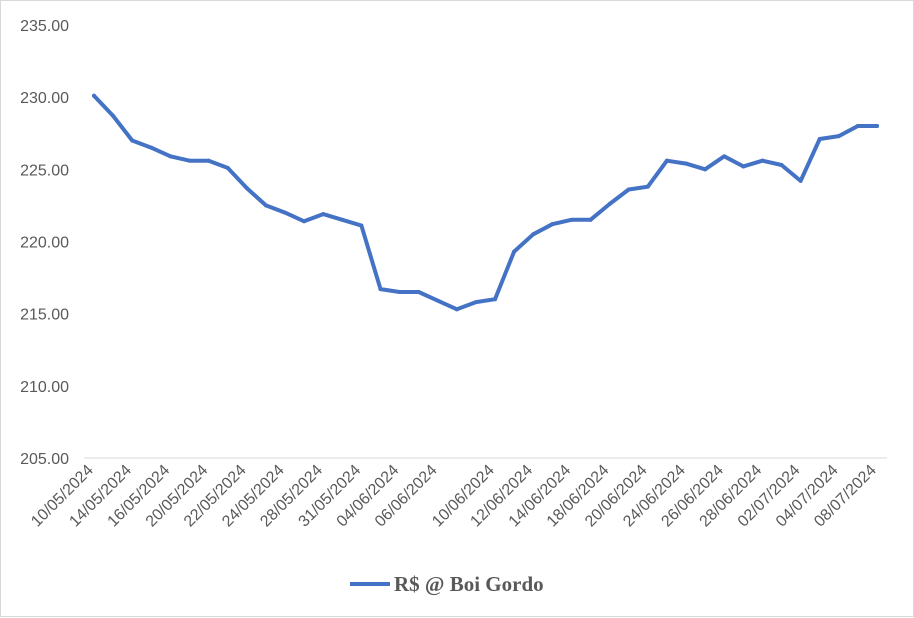  What do you see at coordinates (44, 459) in the screenshot?
I see `y-tick-label: 205.00` at bounding box center [44, 459].